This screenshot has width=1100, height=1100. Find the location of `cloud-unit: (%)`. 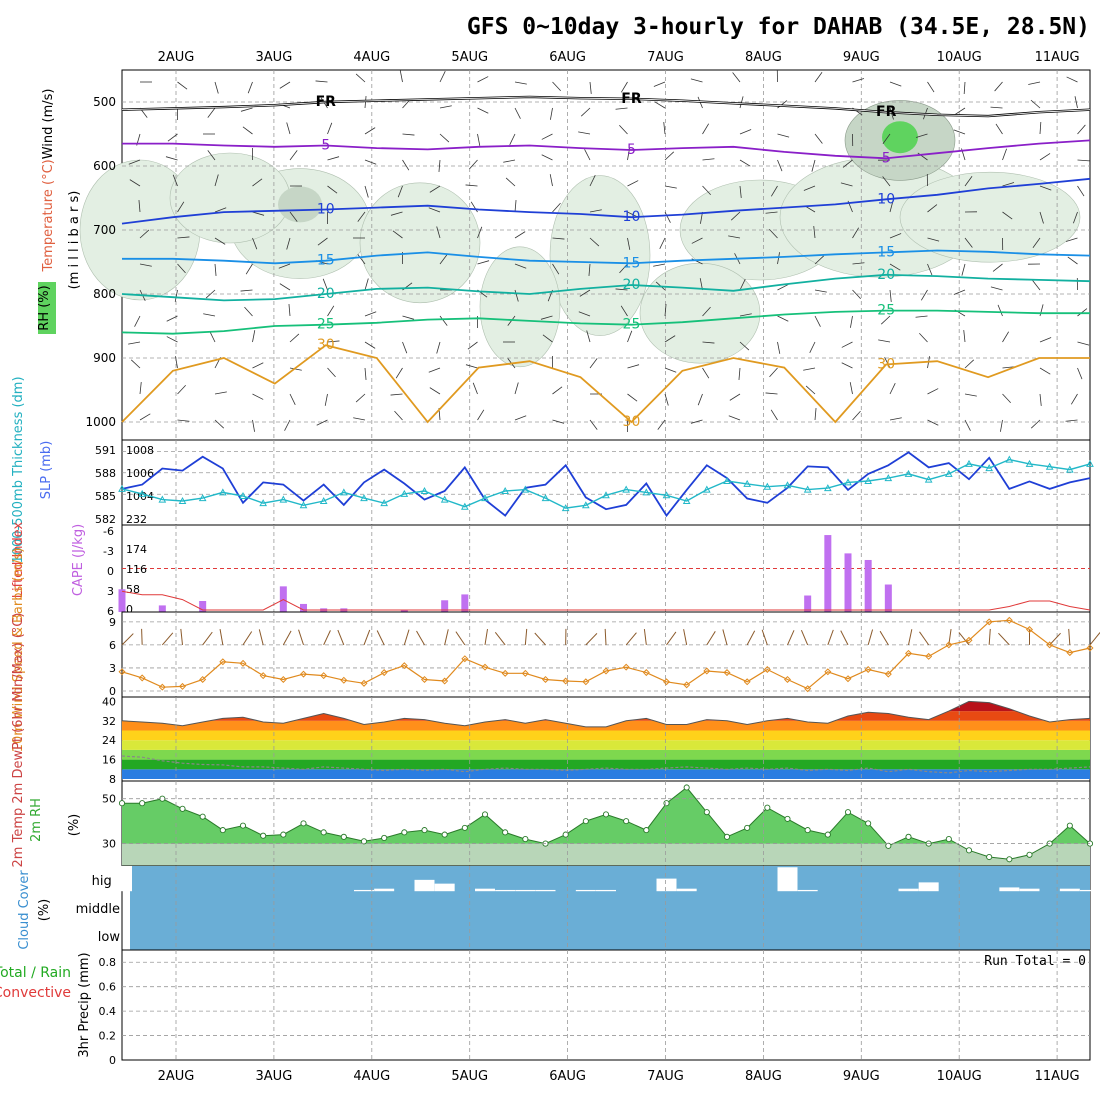

cloud-unit: (%) is located at coordinates (44, 910).